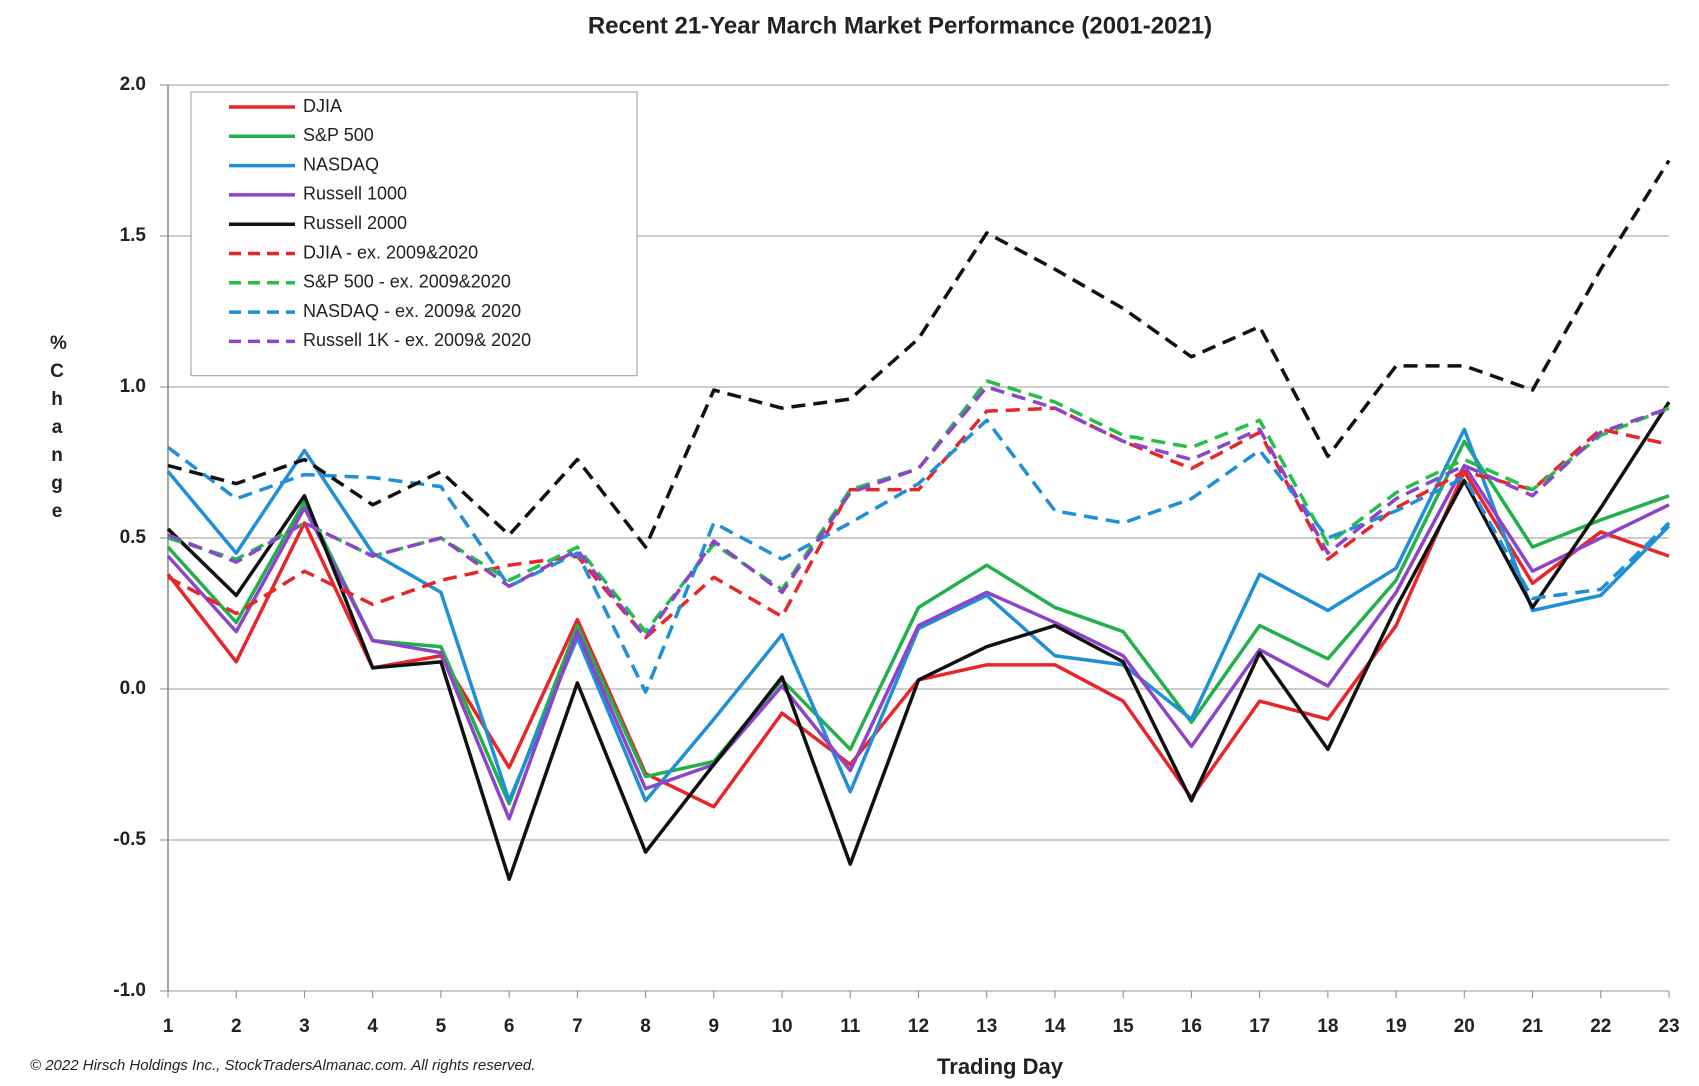 The image size is (1699, 1086). I want to click on legend-label: NASDAQ - ex. 2009& 2020, so click(412, 311).